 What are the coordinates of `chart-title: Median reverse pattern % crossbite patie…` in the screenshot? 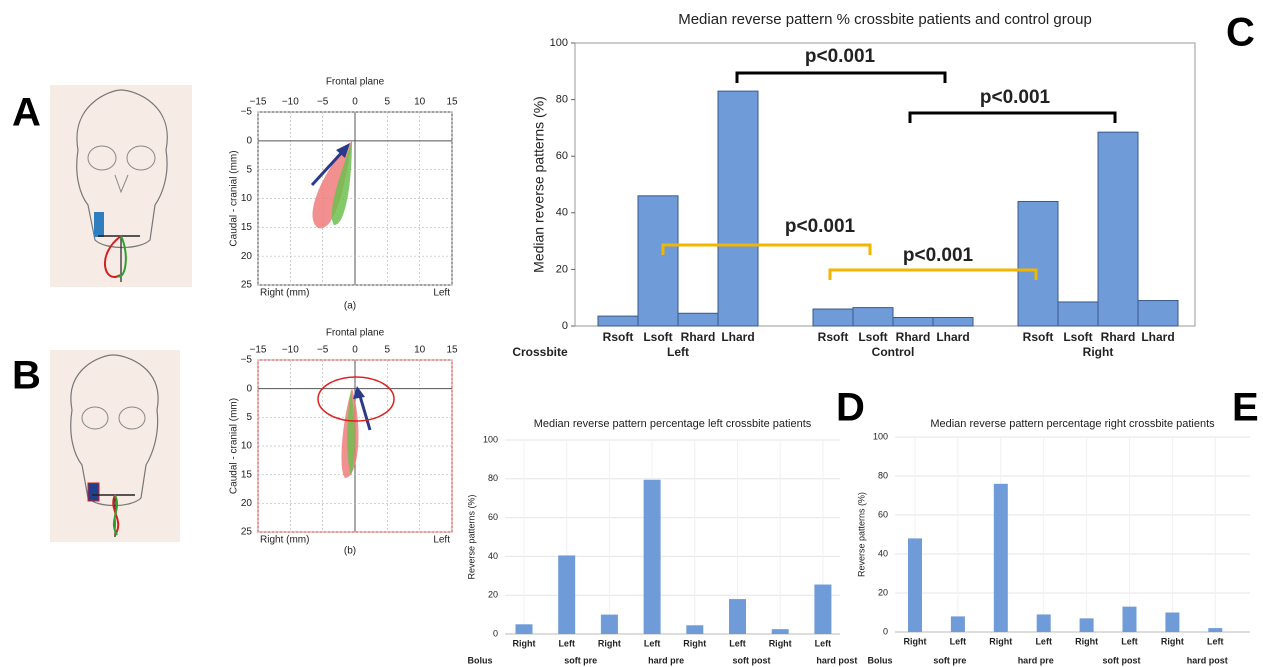 It's located at (885, 19).